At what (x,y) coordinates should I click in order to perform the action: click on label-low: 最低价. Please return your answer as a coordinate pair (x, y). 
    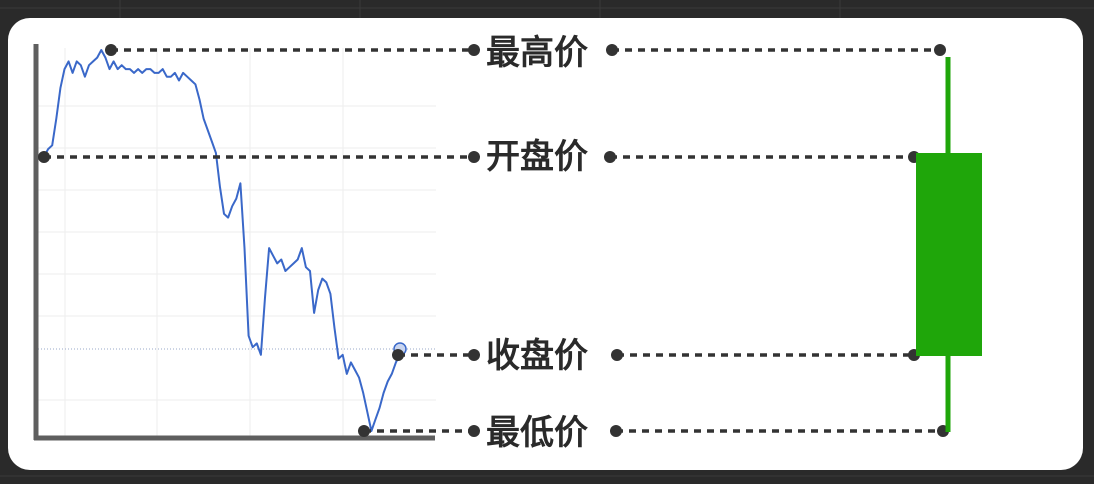
    Looking at the image, I should click on (537, 433).